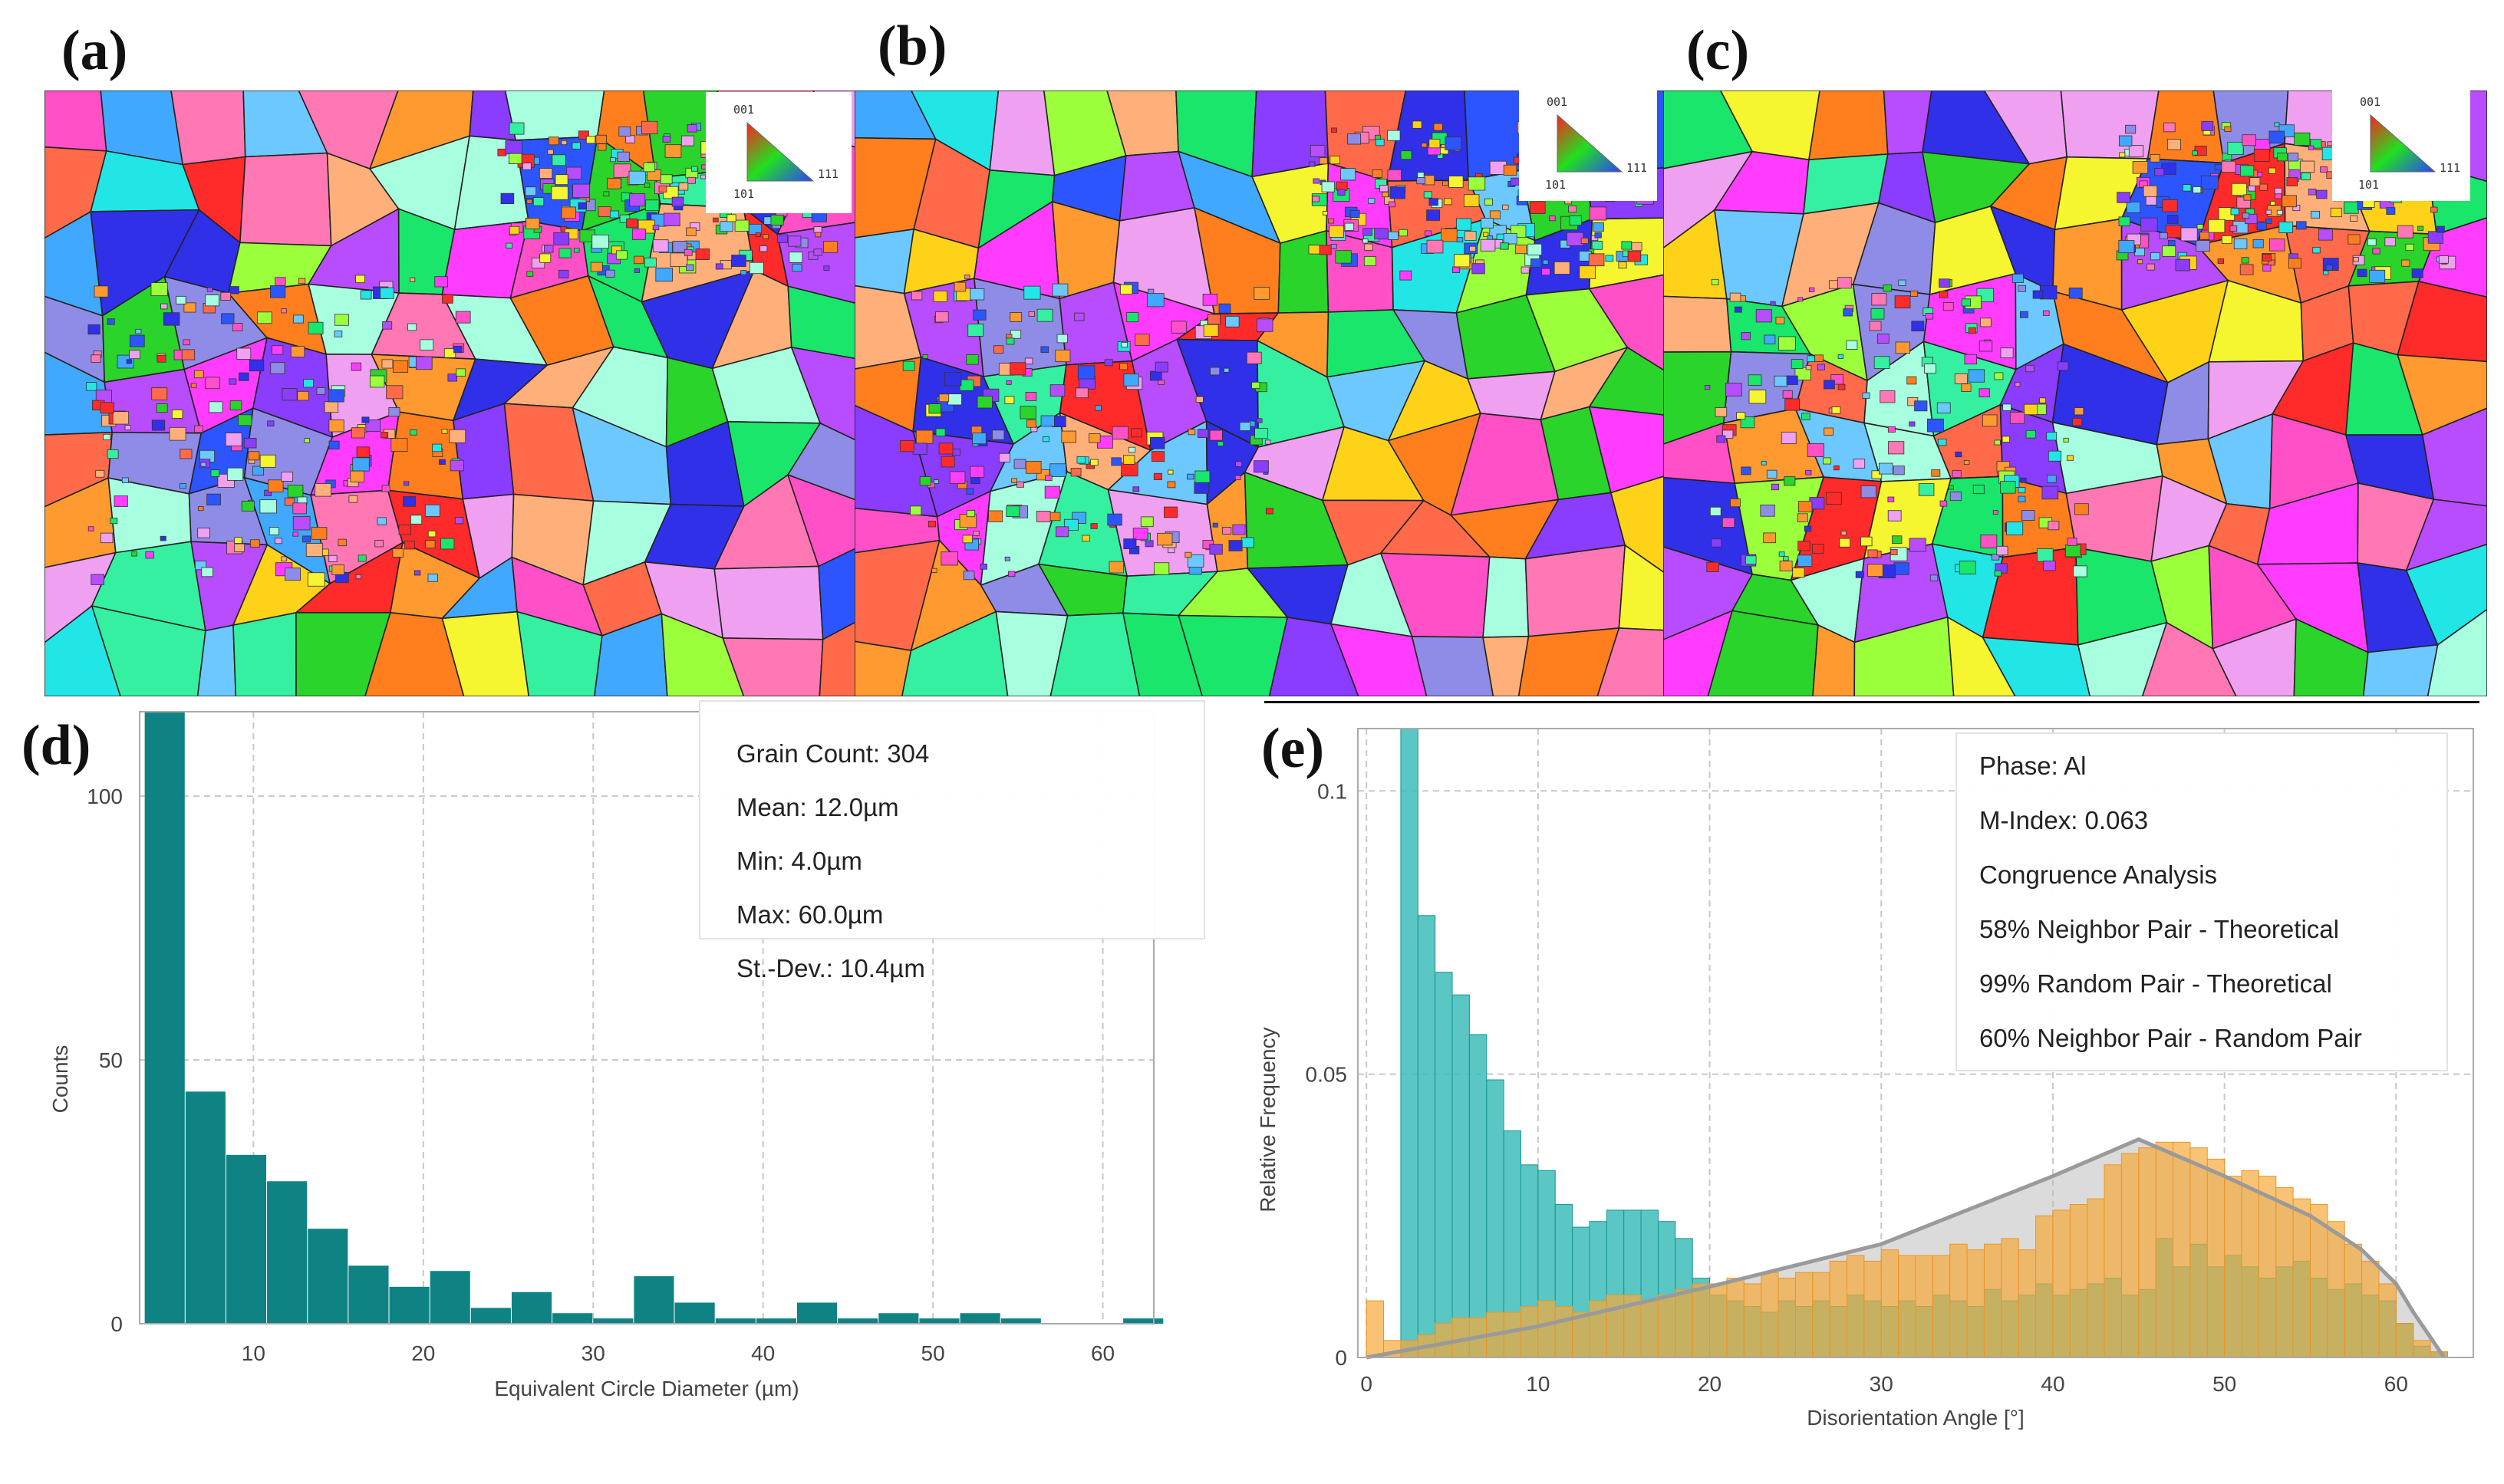  What do you see at coordinates (818, 807) in the screenshot?
I see `stats-line: Mean: 12.0µm` at bounding box center [818, 807].